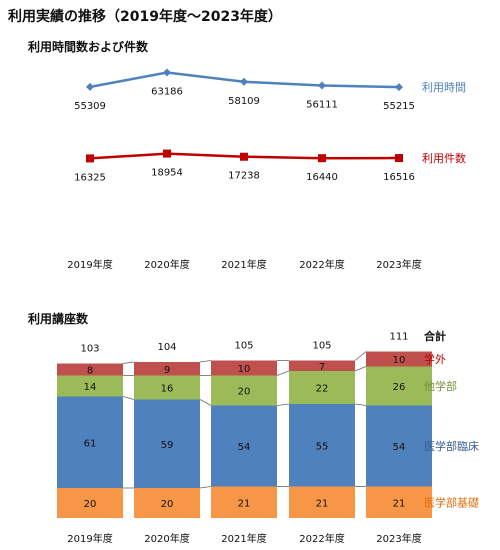 The image size is (500, 550). I want to click on total-label: 111, so click(398, 337).